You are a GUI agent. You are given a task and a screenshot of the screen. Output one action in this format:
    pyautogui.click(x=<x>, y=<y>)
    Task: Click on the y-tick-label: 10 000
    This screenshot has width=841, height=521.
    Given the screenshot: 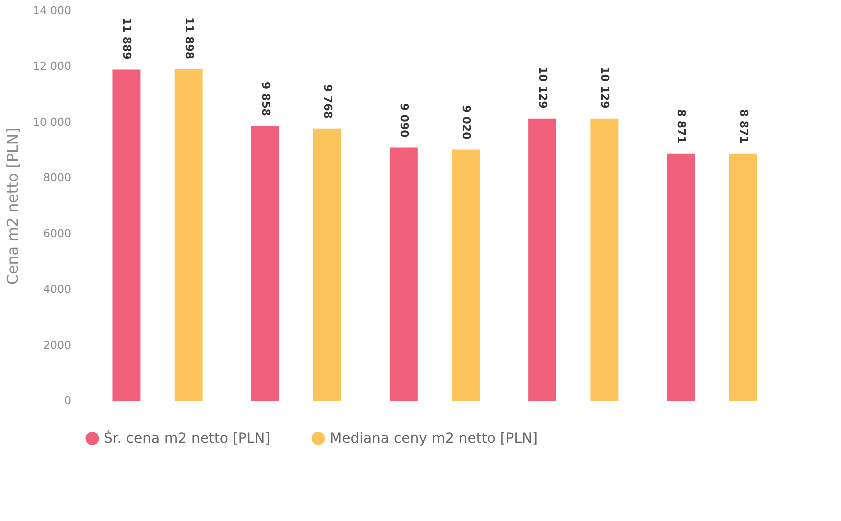 What is the action you would take?
    pyautogui.click(x=52, y=122)
    